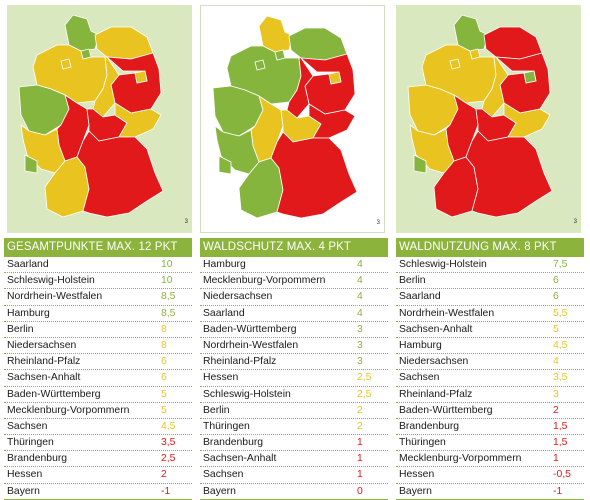  Describe the element at coordinates (292, 119) in the screenshot. I see `germany-map-waldschutz: 3` at that location.